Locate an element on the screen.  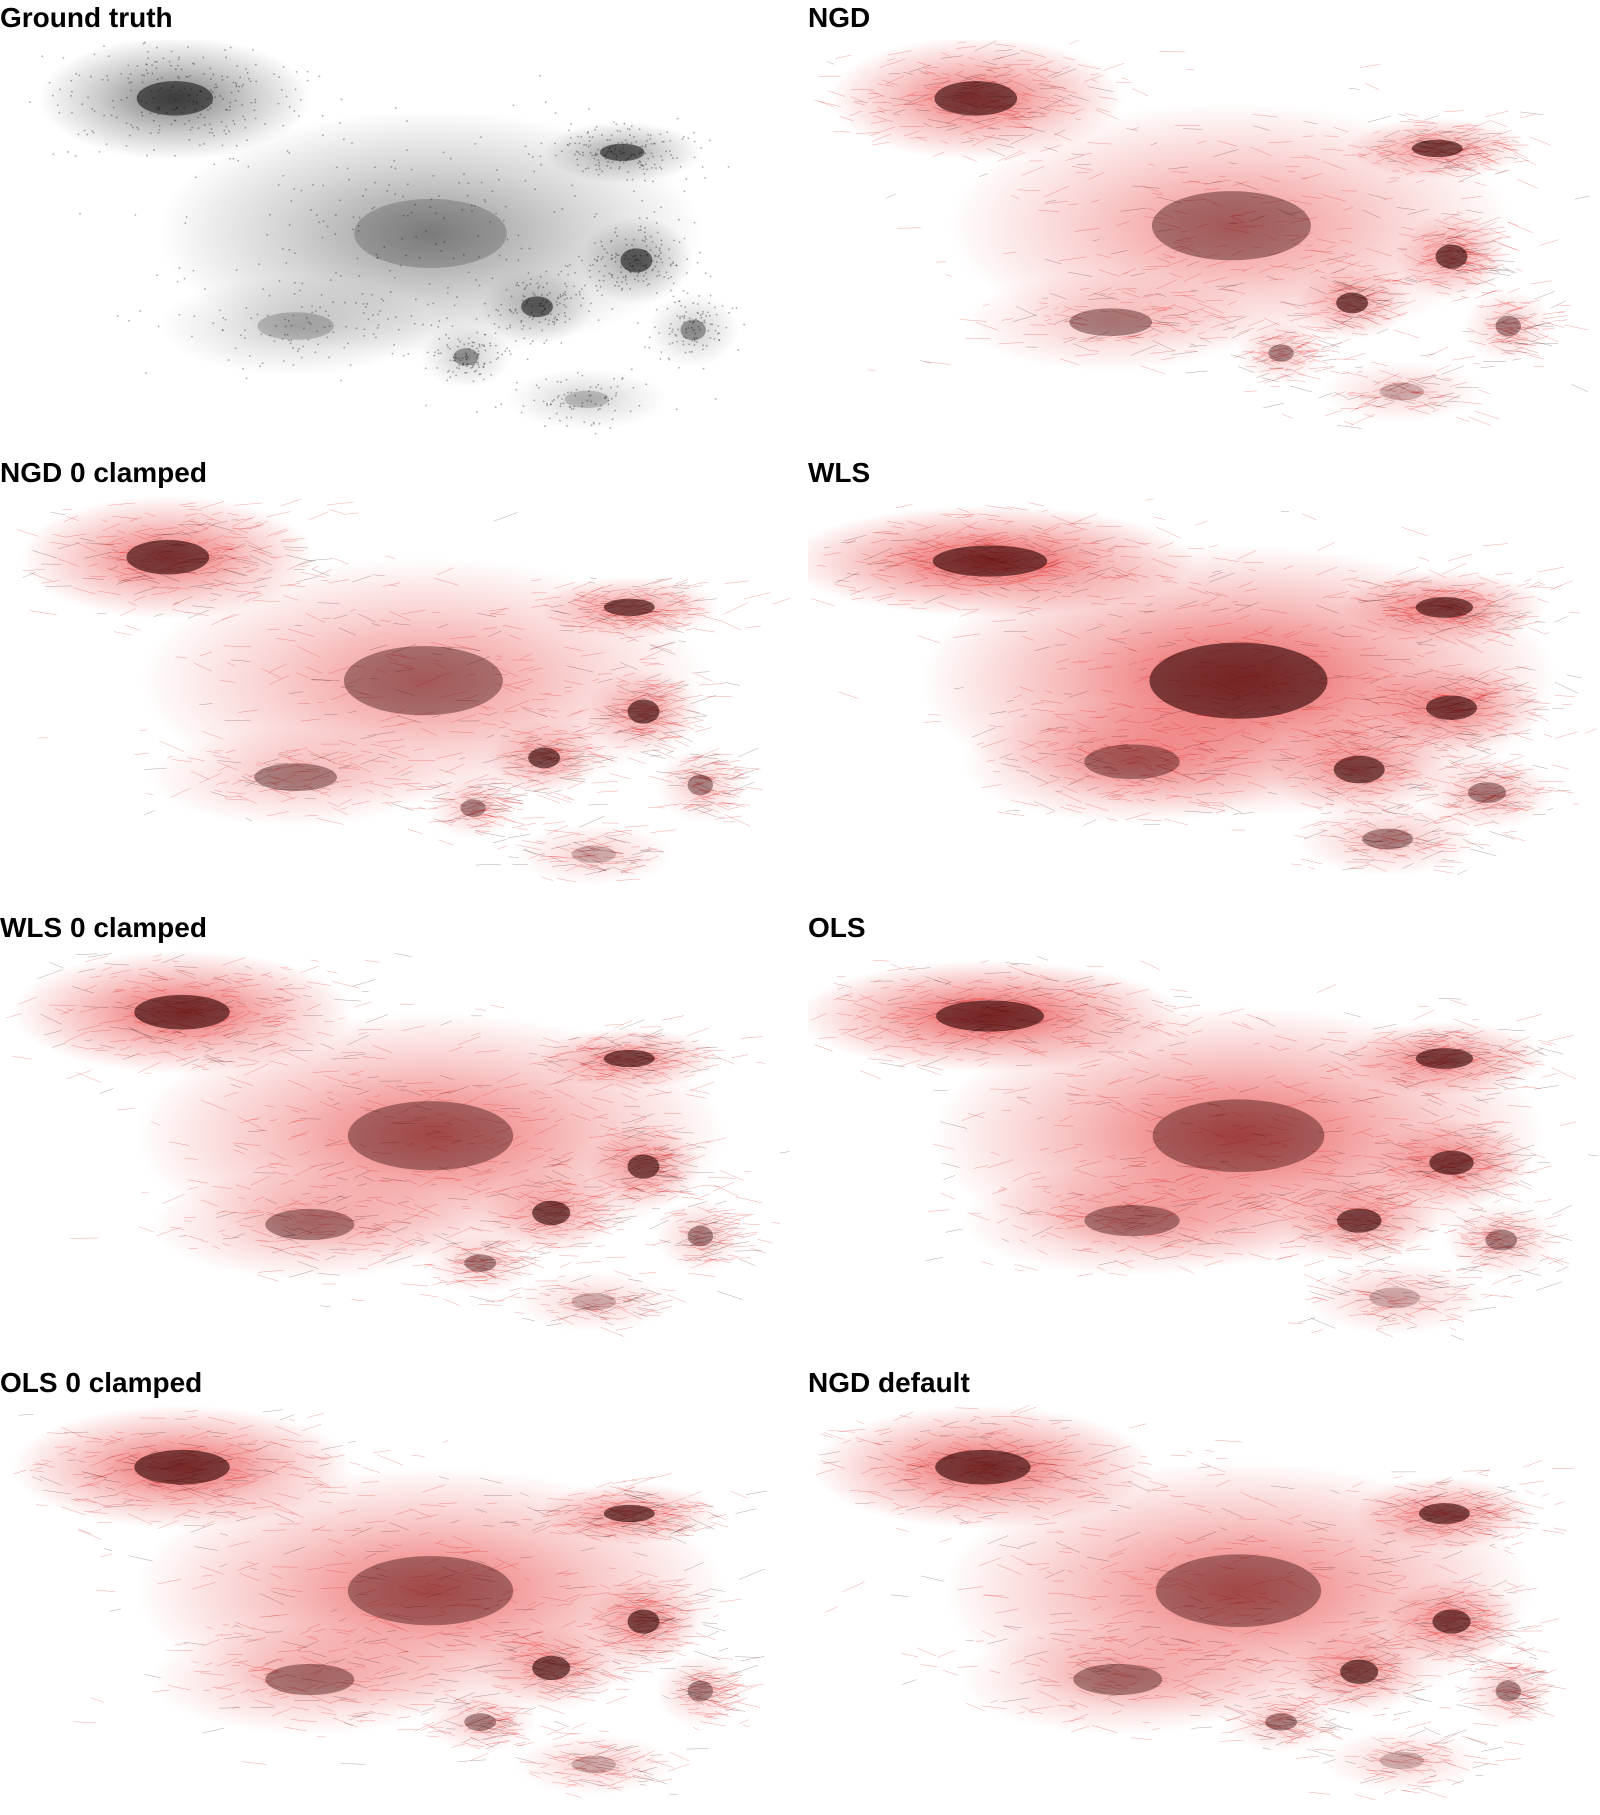
panel-ground-truth: Ground truth is located at coordinates (395, 225).